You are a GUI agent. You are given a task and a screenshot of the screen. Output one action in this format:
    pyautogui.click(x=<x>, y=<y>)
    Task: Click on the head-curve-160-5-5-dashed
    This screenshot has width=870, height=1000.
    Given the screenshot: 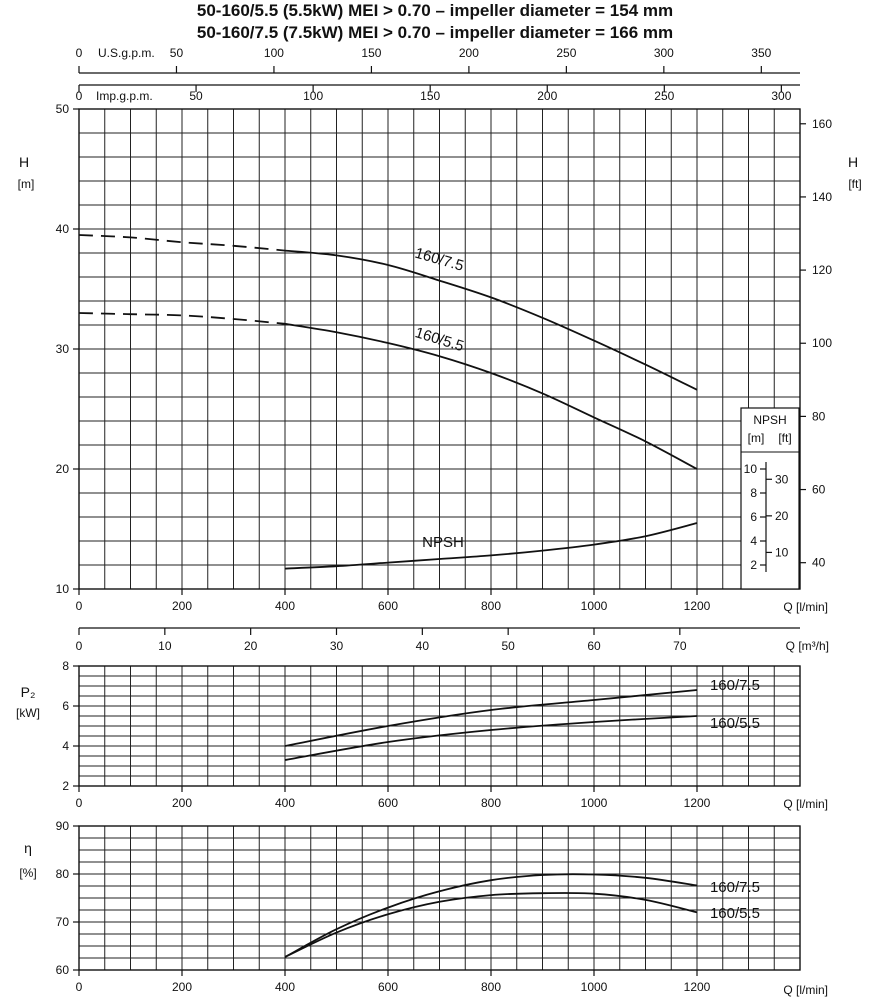 What is the action you would take?
    pyautogui.click(x=182, y=318)
    